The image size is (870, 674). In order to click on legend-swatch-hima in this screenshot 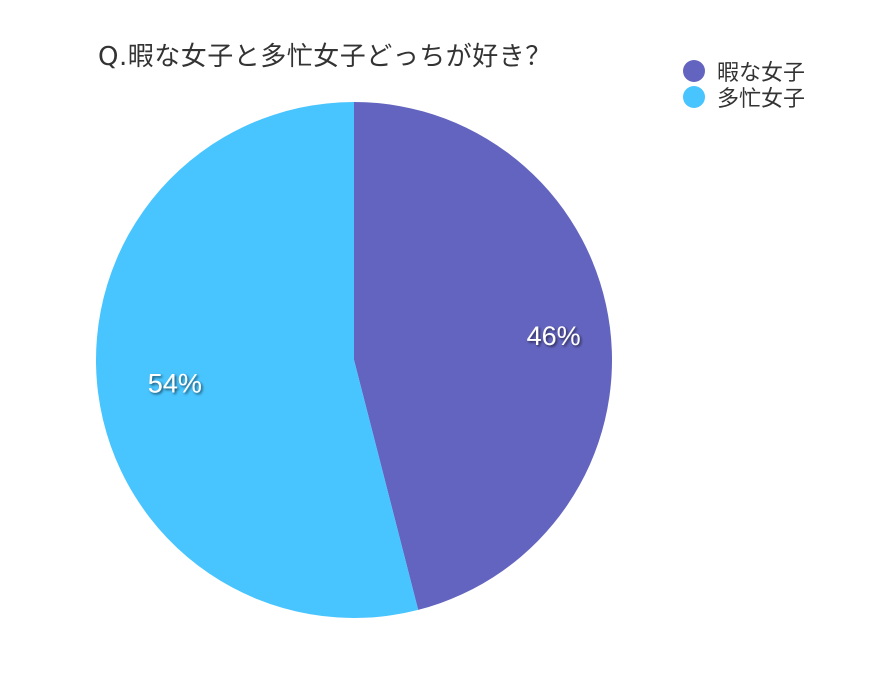, I will do `click(694, 71)`.